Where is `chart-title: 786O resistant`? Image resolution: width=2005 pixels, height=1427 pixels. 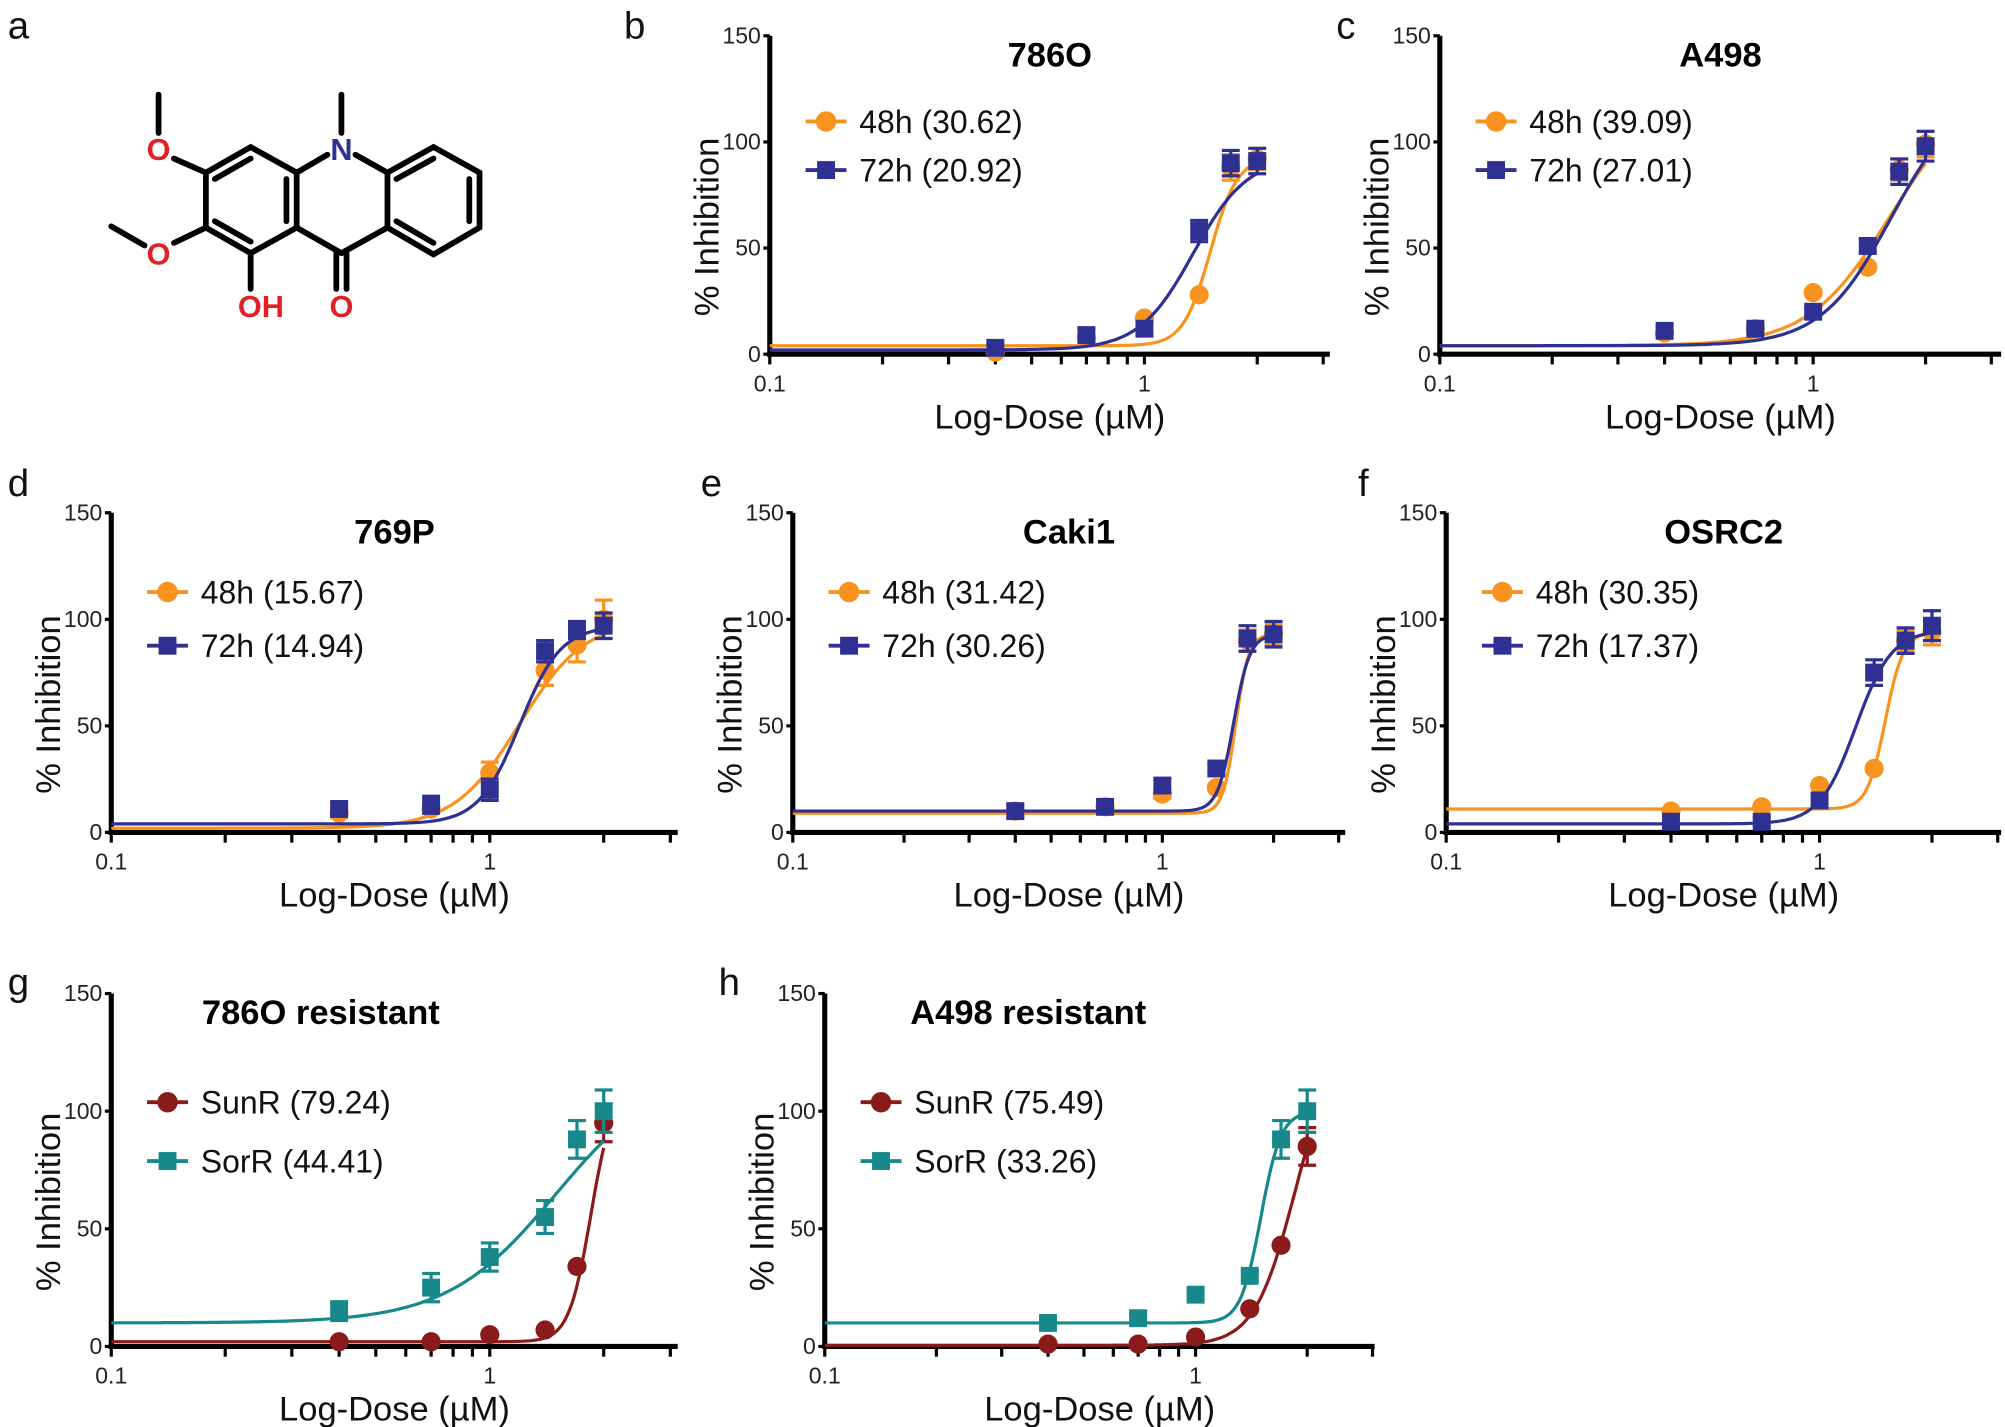 chart-title: 786O resistant is located at coordinates (321, 1013).